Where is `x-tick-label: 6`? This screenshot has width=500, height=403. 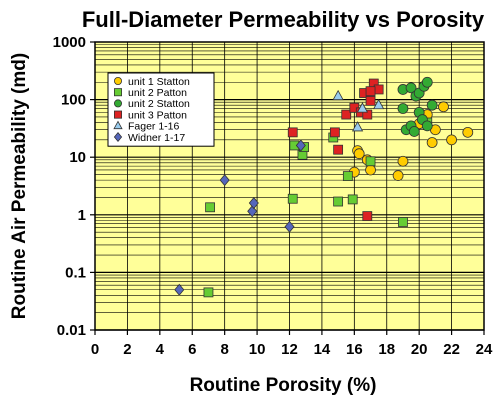
x-tick-label: 6 is located at coordinates (192, 349).